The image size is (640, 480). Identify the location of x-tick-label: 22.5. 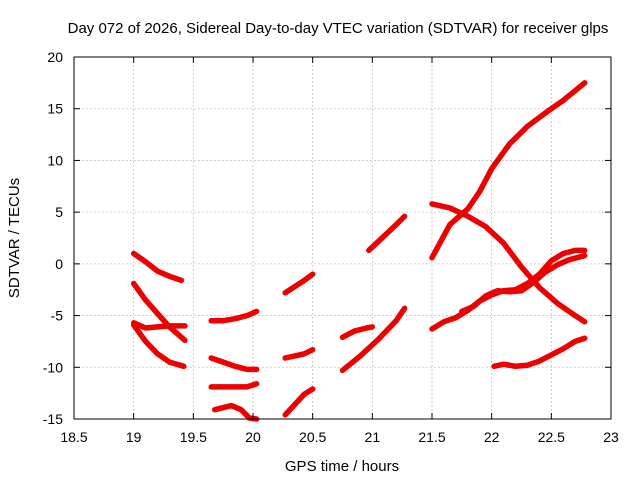
(551, 437).